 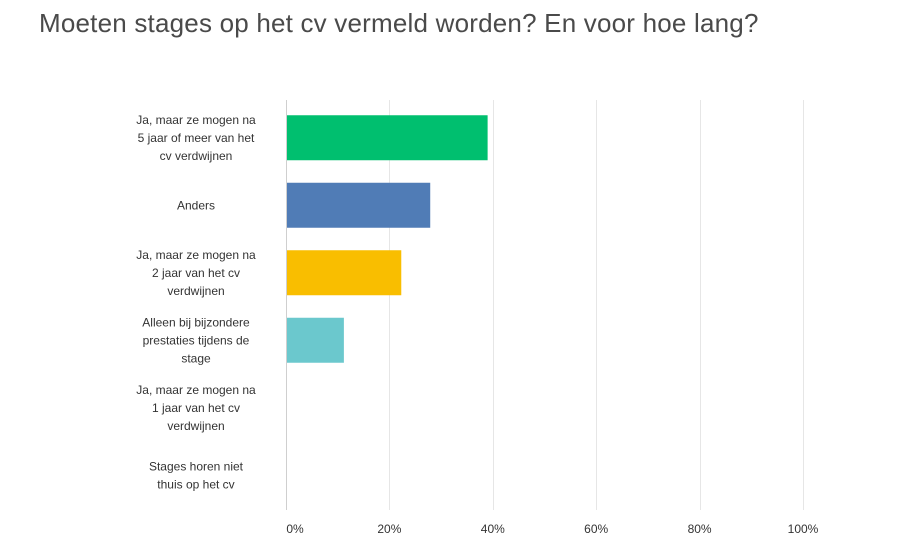 What do you see at coordinates (493, 529) in the screenshot?
I see `x-tick-label: 40%` at bounding box center [493, 529].